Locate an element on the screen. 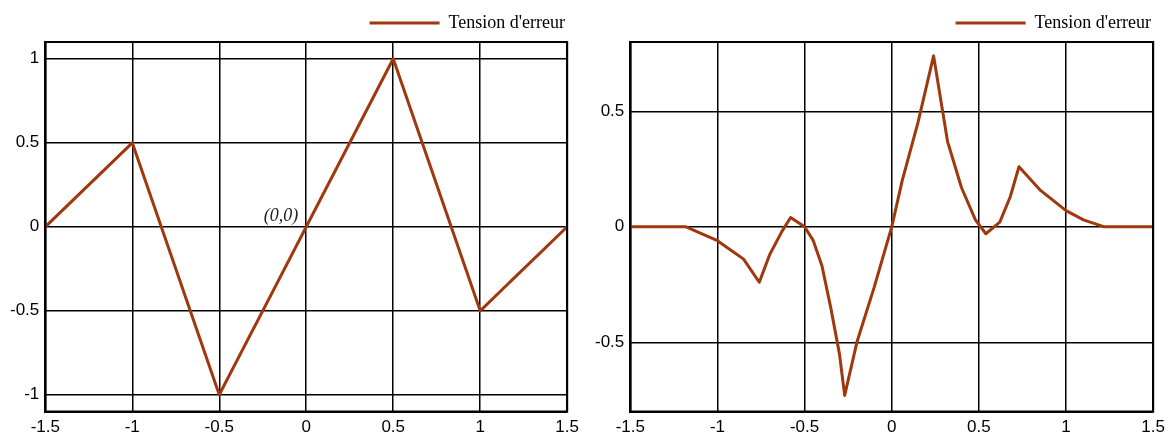 This screenshot has width=1171, height=448. annotation: (0,0) is located at coordinates (281, 215).